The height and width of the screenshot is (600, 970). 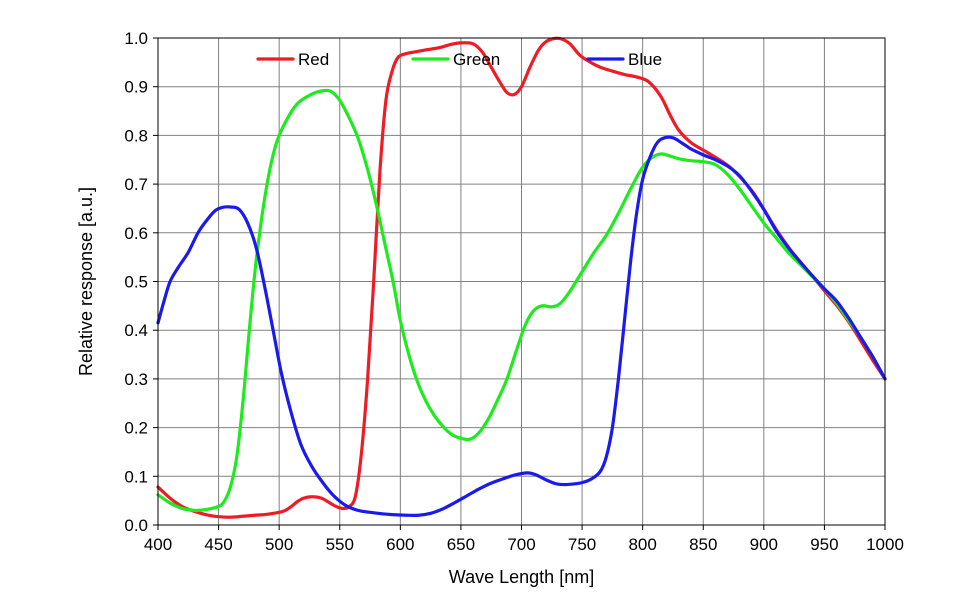 I want to click on x-axis-label: Wave Length [nm], so click(x=521, y=577).